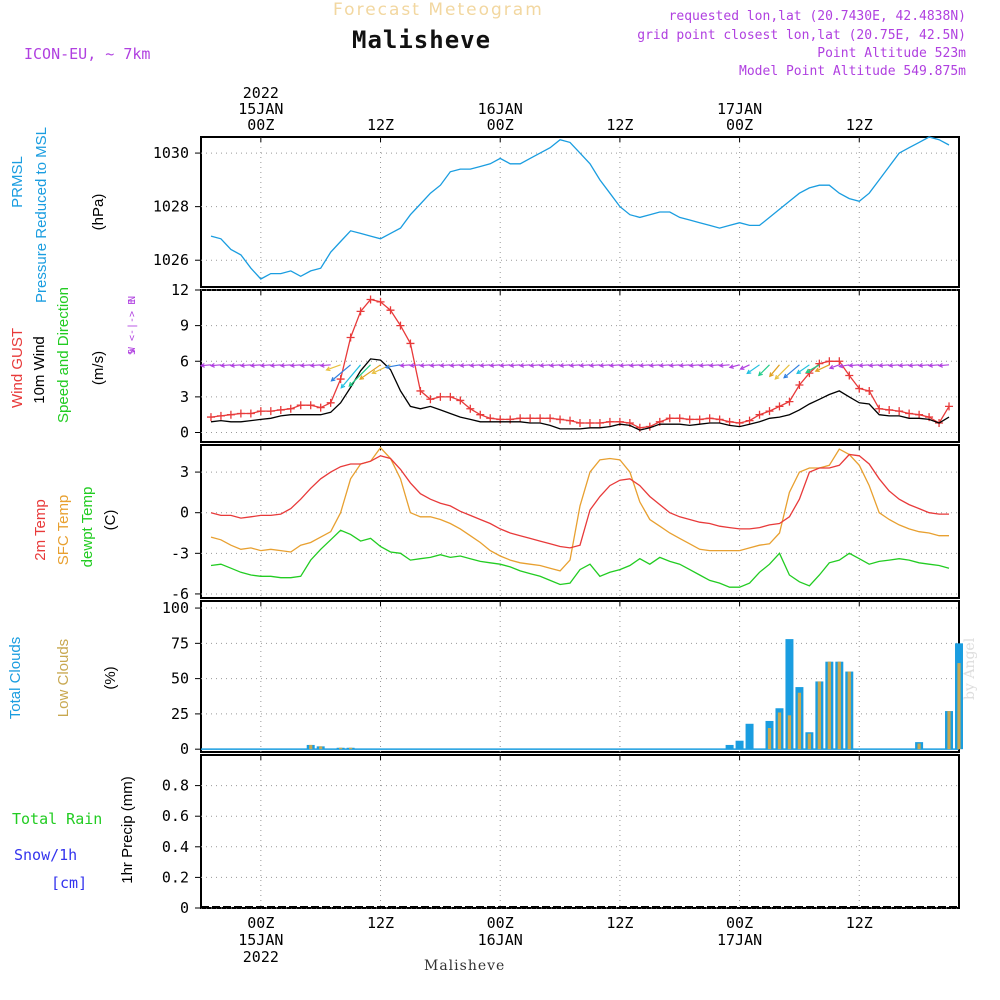 Image resolution: width=1000 pixels, height=1000 pixels. I want to click on y-tick-label: -3, so click(180, 553).